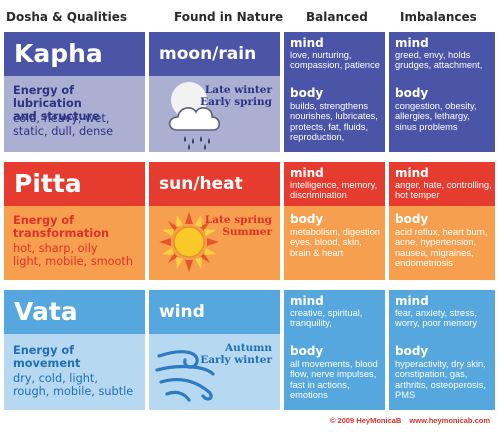 Image resolution: width=500 pixels, height=432 pixels. I want to click on kapha-qualities: cold, heavy, wet, static, dull, dense, so click(63, 125).